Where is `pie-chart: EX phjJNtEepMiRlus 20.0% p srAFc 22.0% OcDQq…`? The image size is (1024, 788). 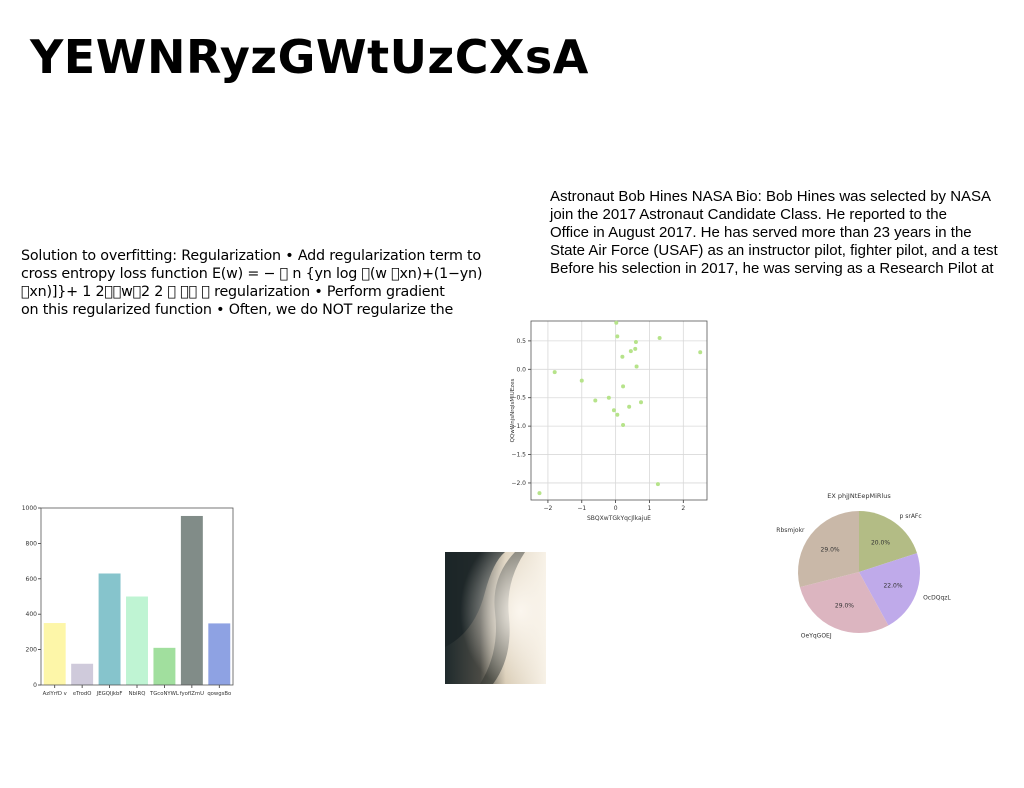 pie-chart: EX phjJNtEepMiRlus 20.0% p srAFc 22.0% OcDQq… is located at coordinates (875, 588).